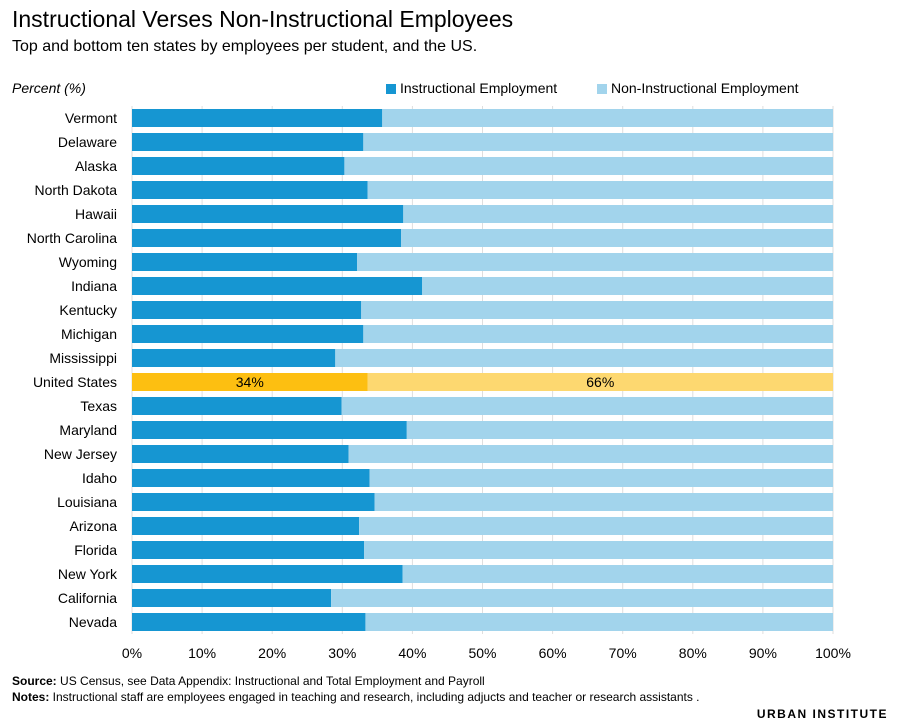 This screenshot has width=900, height=726. I want to click on category-label-new-york: New York, so click(88, 574).